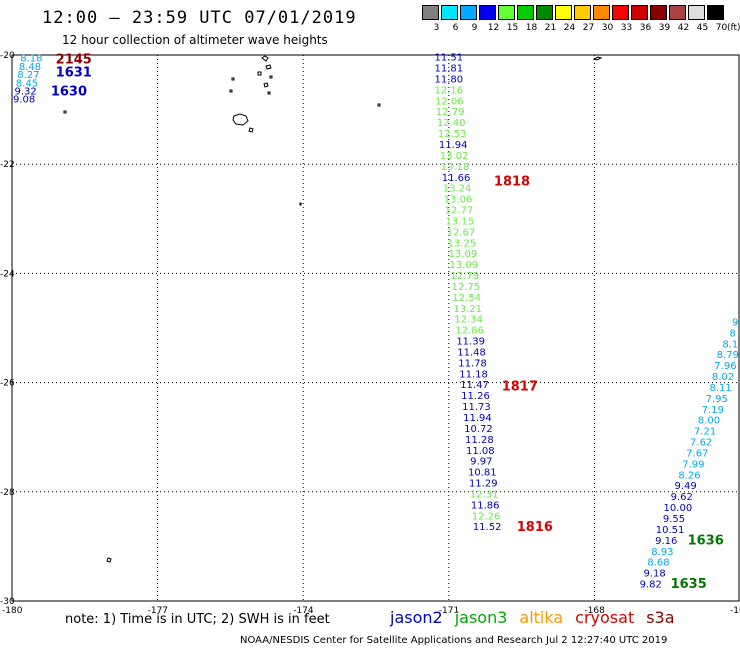  What do you see at coordinates (448, 79) in the screenshot?
I see `wave-height-label: 11.80` at bounding box center [448, 79].